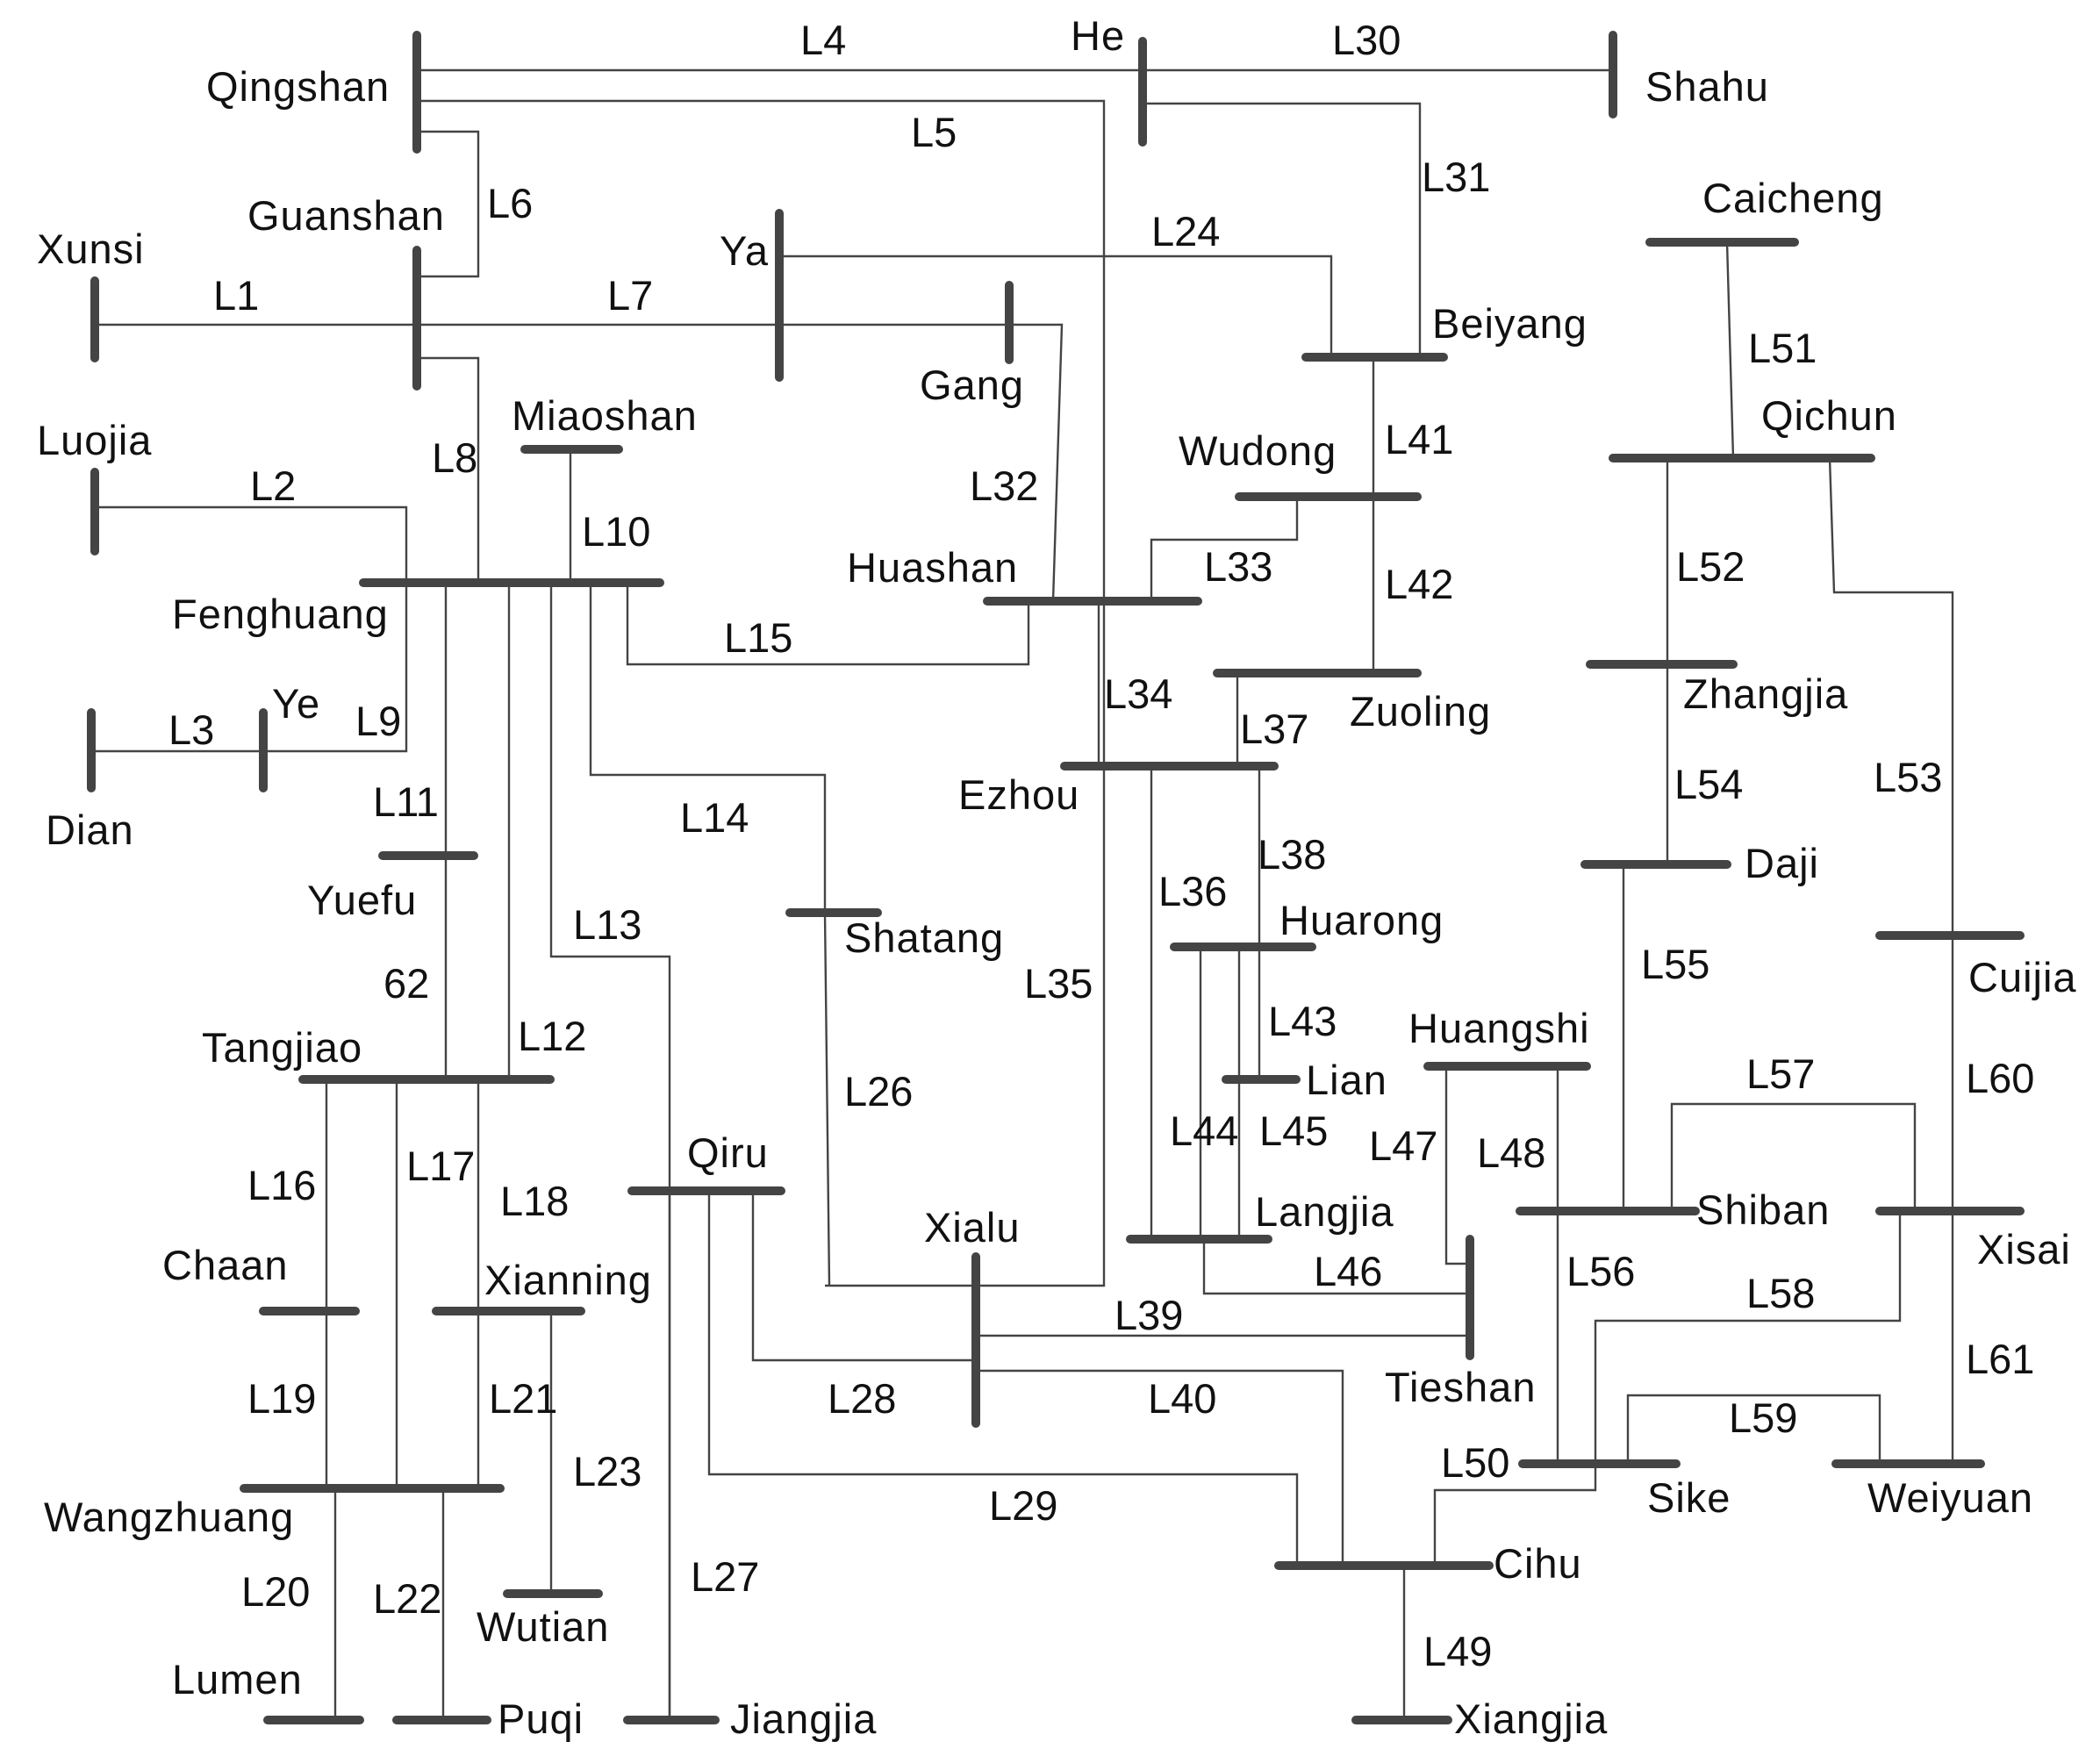 The height and width of the screenshot is (1749, 2100). Describe the element at coordinates (1348, 1271) in the screenshot. I see `label-l46: L46` at that location.